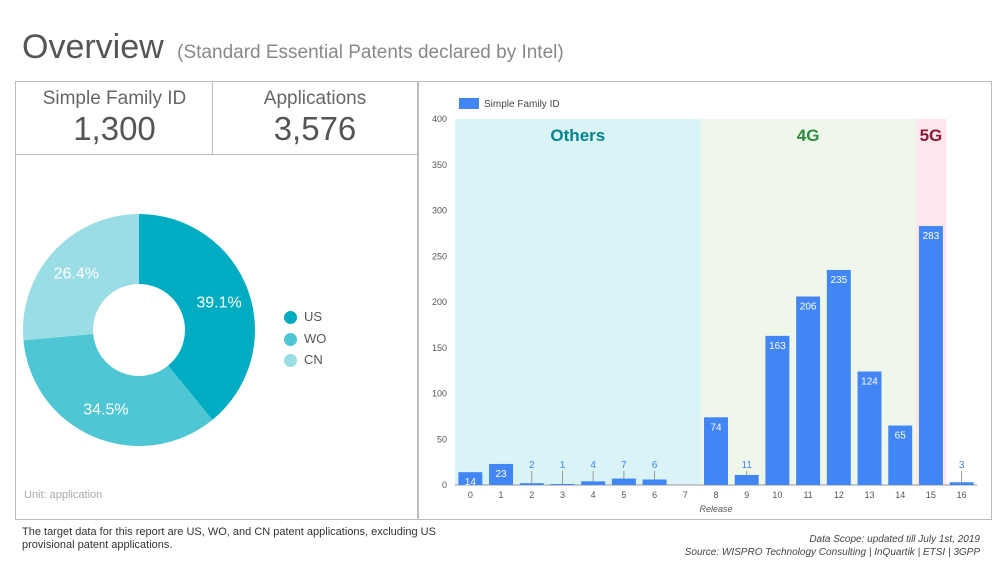  Describe the element at coordinates (777, 495) in the screenshot. I see `x-tick-label: 10` at that location.